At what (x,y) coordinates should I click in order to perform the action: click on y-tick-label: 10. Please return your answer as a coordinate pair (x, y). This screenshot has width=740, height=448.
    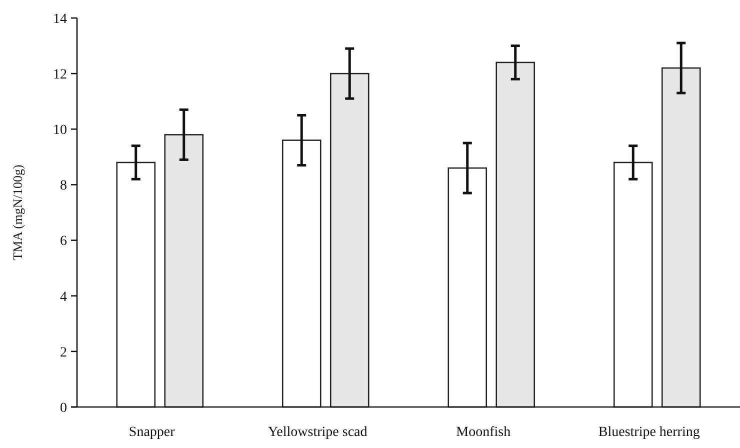
    Looking at the image, I should click on (60, 130).